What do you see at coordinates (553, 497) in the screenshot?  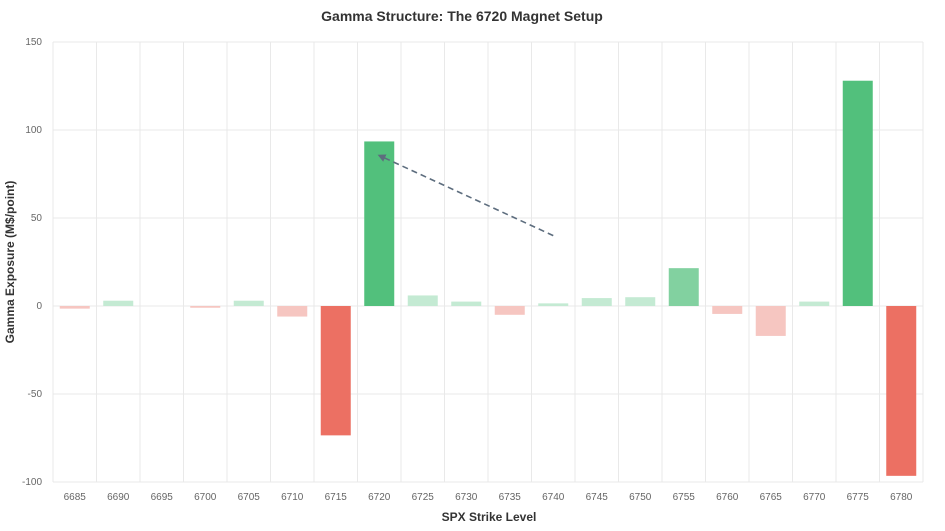 I see `x-tick-label: 6740` at bounding box center [553, 497].